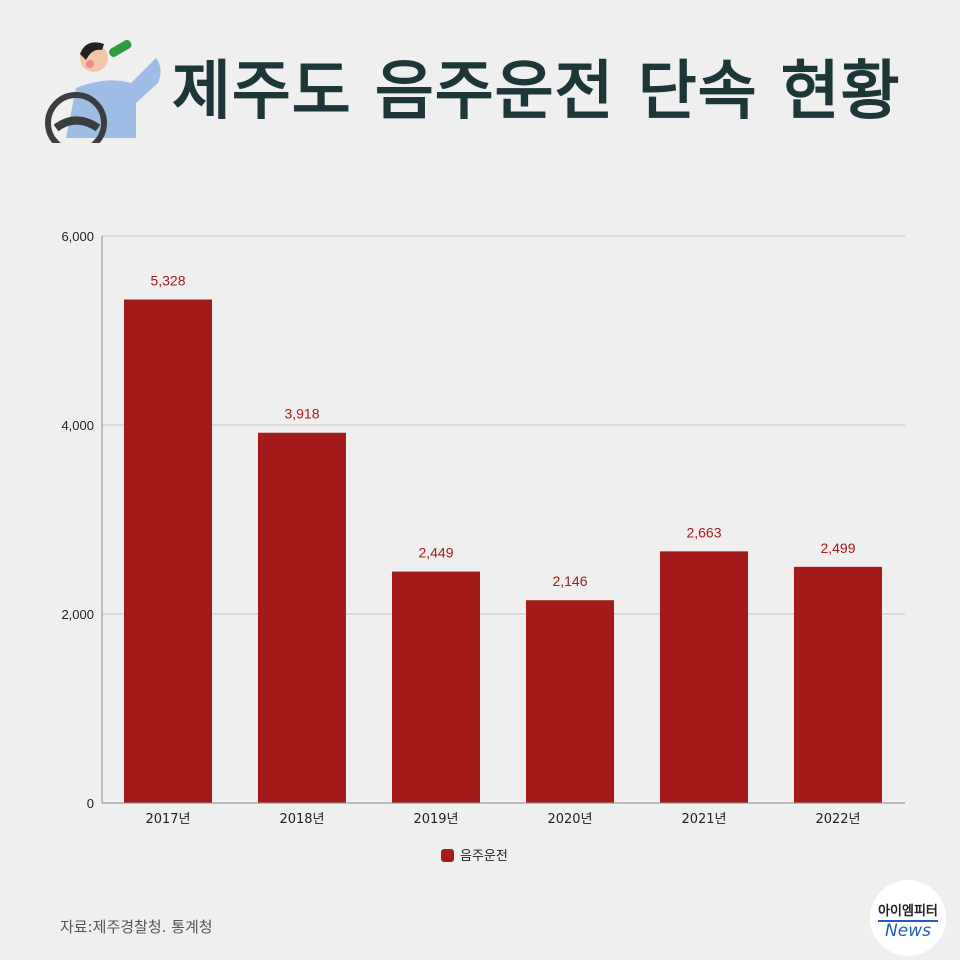  I want to click on data-label: 3,918, so click(301, 414).